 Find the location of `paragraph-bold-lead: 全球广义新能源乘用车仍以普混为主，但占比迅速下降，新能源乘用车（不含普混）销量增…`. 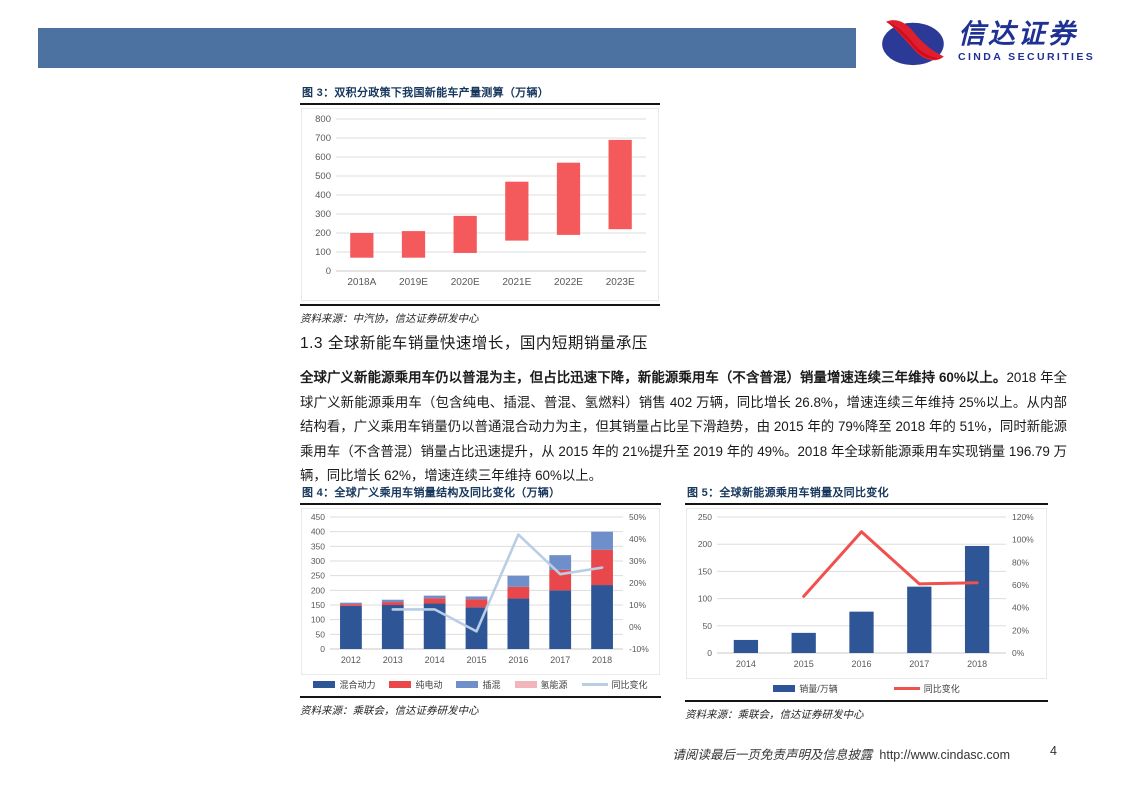

paragraph-bold-lead: 全球广义新能源乘用车仍以普混为主，但占比迅速下降，新能源乘用车（不含普混）销量增… is located at coordinates (653, 377).